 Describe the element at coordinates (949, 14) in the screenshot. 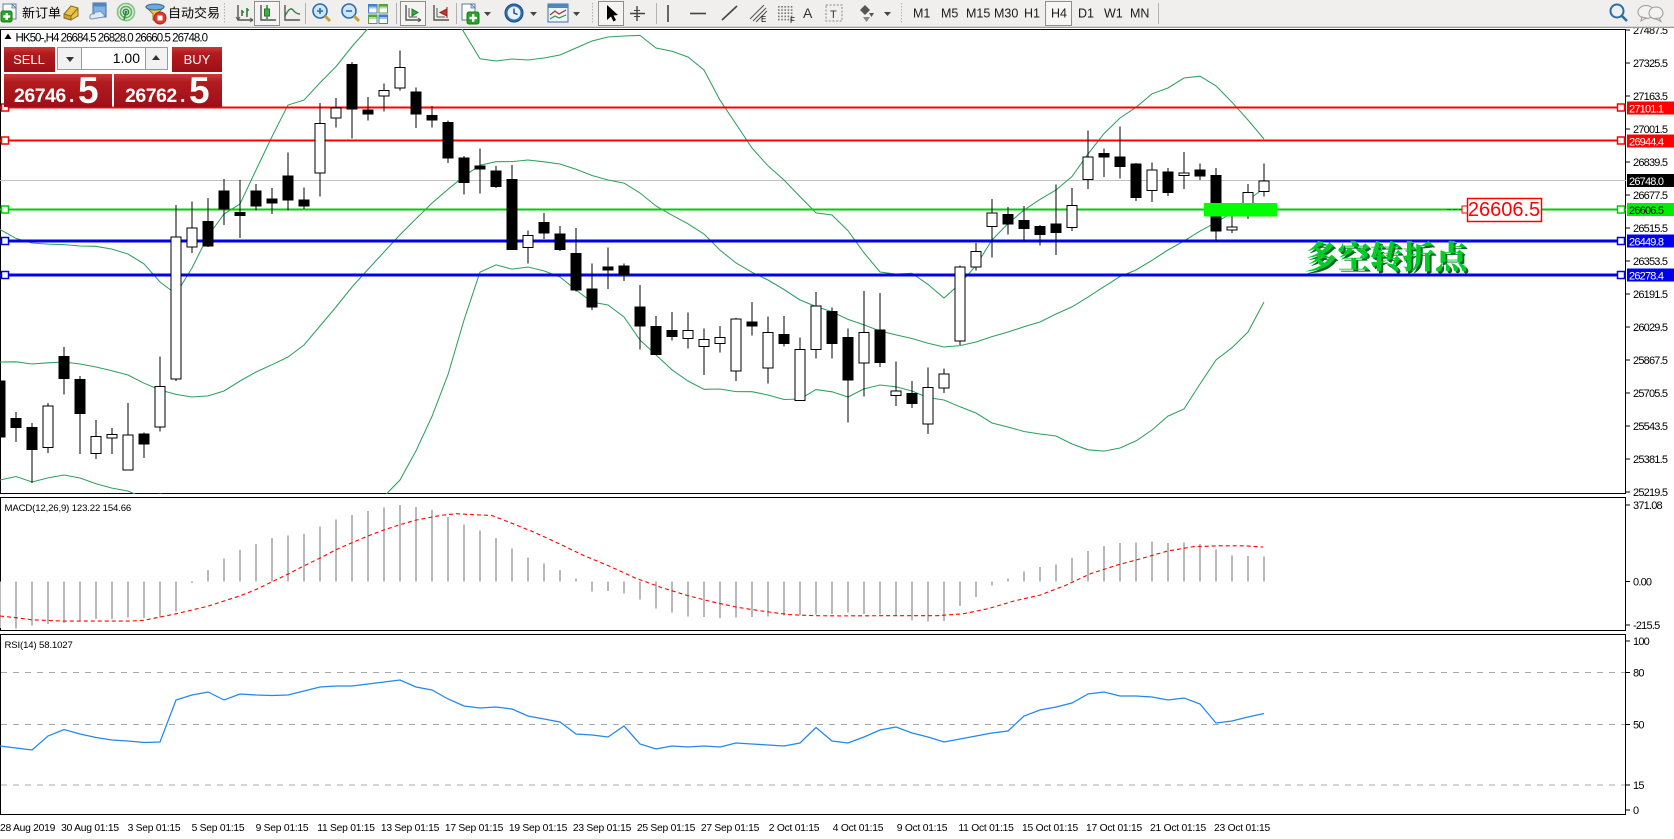

I see `svg-text: M5` at that location.